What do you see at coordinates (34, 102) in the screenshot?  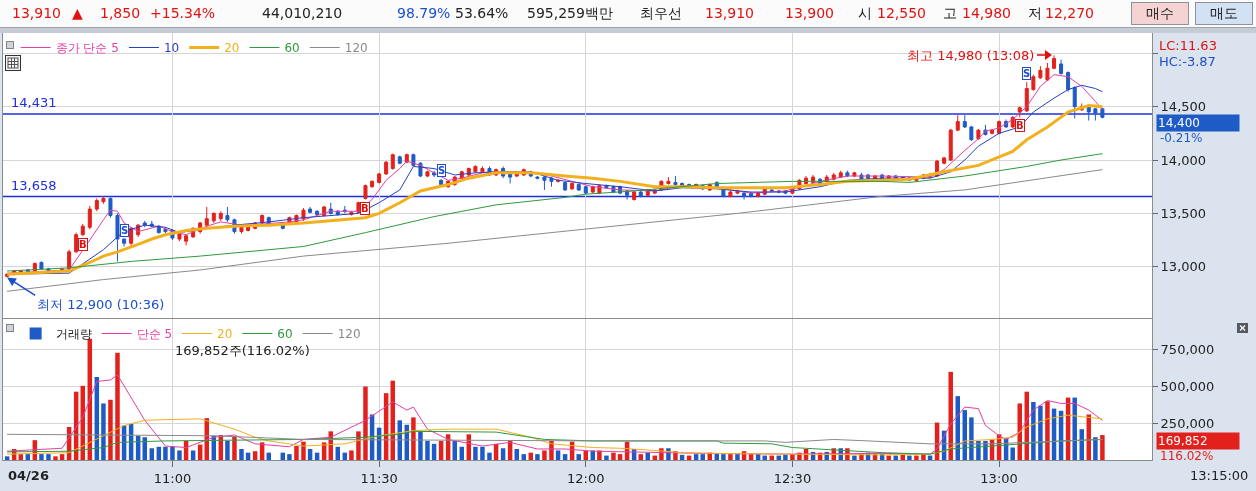 I see `ref-line-label: 14,431` at bounding box center [34, 102].